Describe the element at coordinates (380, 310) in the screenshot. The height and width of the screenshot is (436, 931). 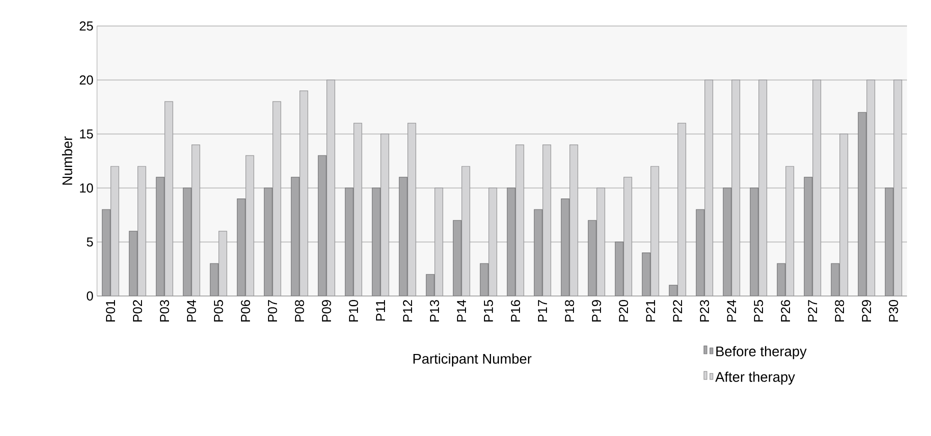
I see `x-tick-label: P11` at that location.